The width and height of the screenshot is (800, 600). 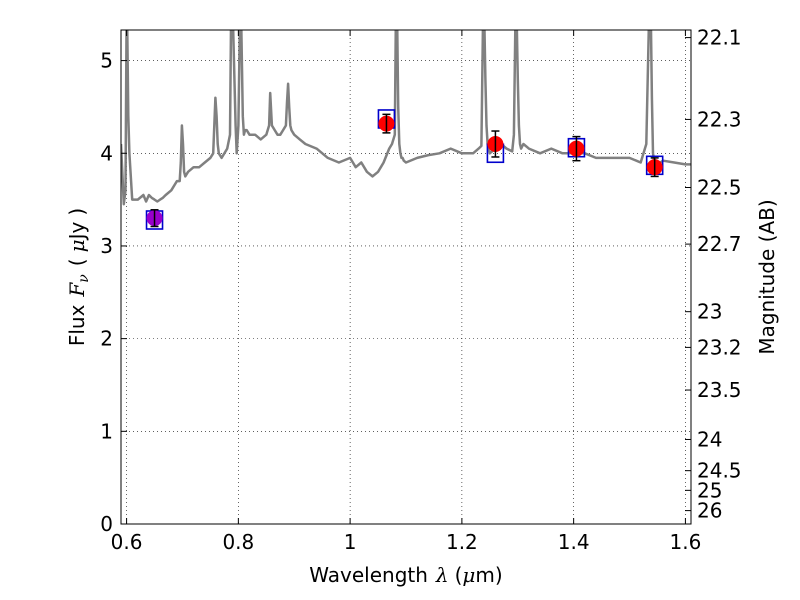 I want to click on x-tick-label: 1.6, so click(x=686, y=542).